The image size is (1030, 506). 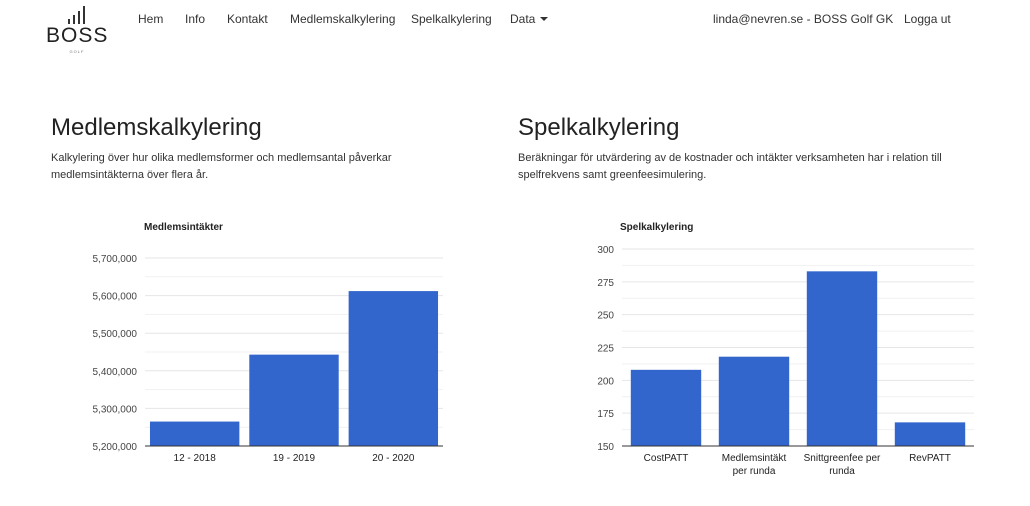 I want to click on caret-down-icon, so click(x=544, y=19).